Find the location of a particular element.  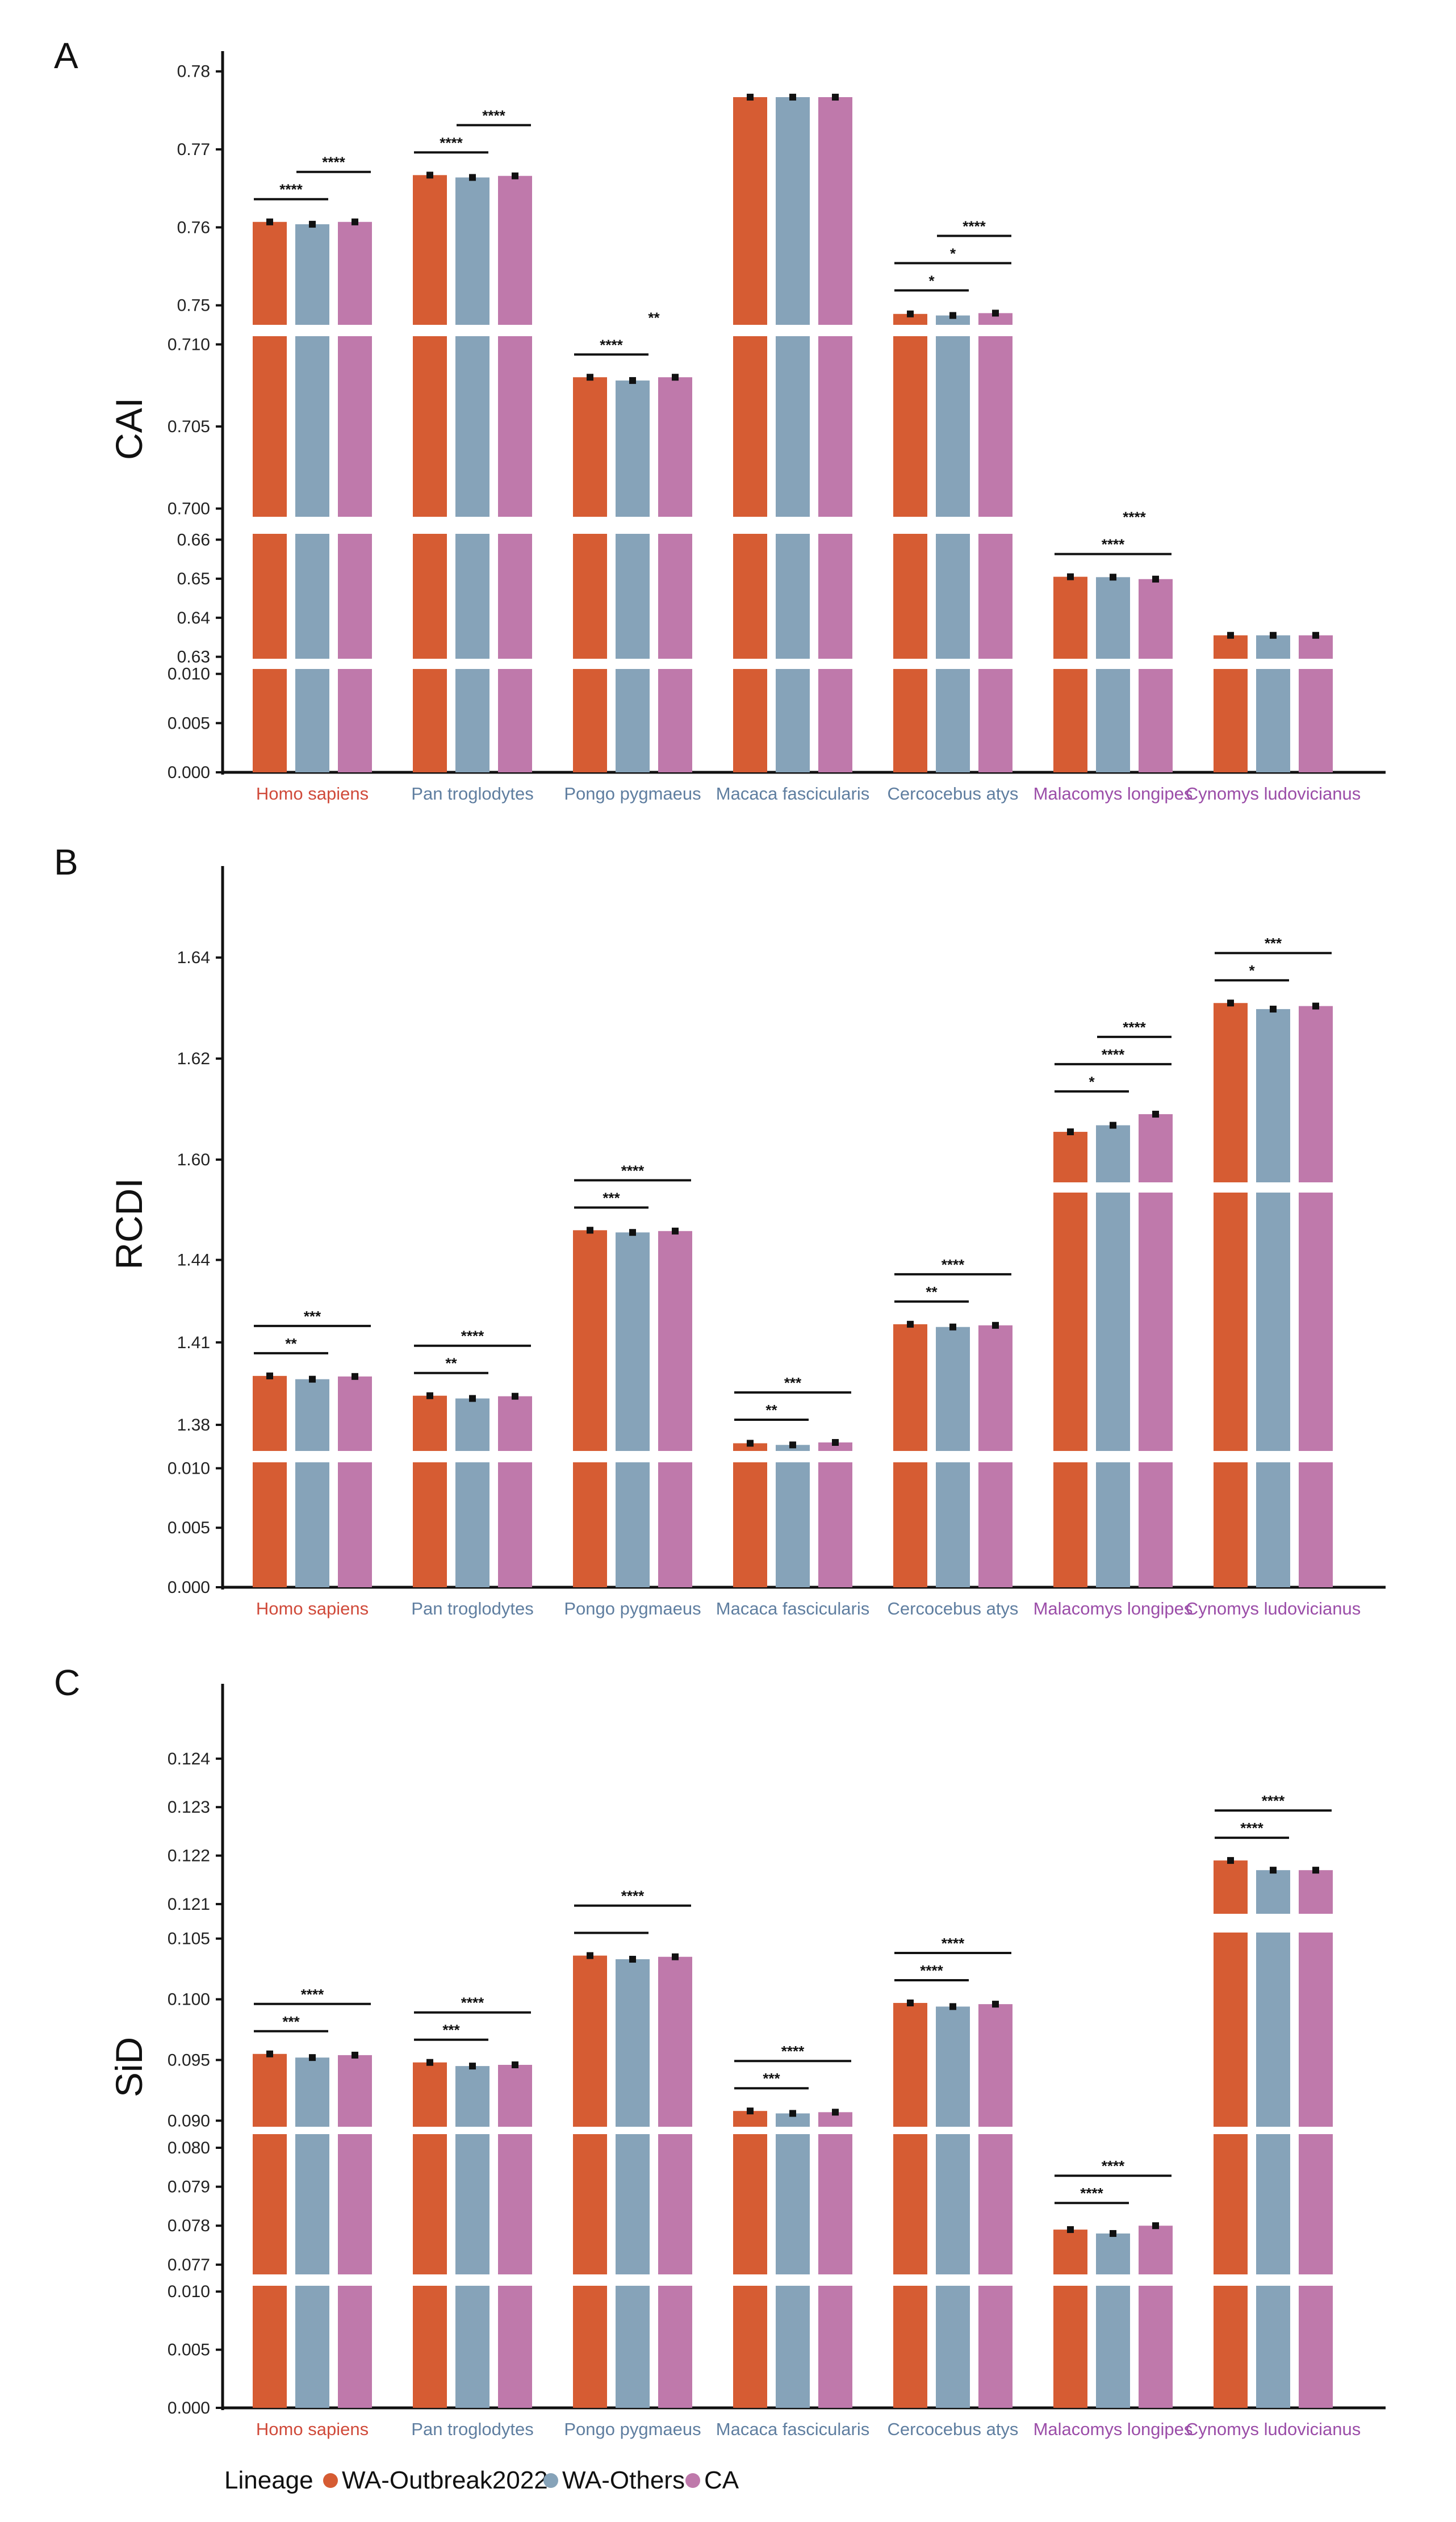

significance-label: *** is located at coordinates (312, 1316).